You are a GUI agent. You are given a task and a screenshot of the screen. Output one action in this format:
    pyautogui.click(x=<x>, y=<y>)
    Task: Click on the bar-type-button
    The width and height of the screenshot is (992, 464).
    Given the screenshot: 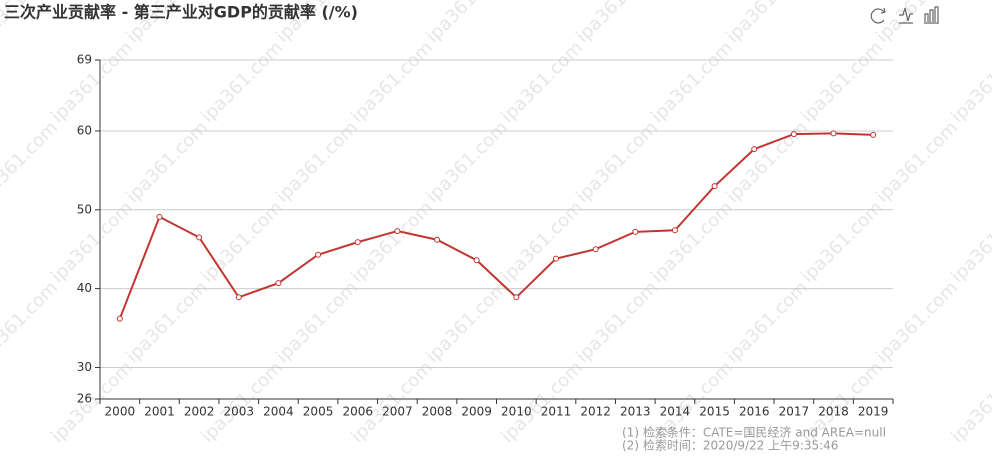 What is the action you would take?
    pyautogui.click(x=931, y=15)
    